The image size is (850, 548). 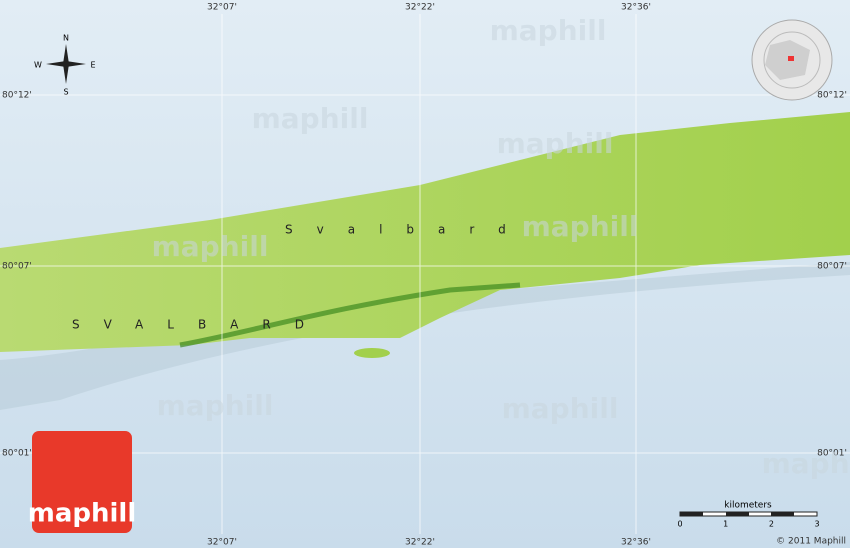 I want to click on scale-tick: 3, so click(x=817, y=524).